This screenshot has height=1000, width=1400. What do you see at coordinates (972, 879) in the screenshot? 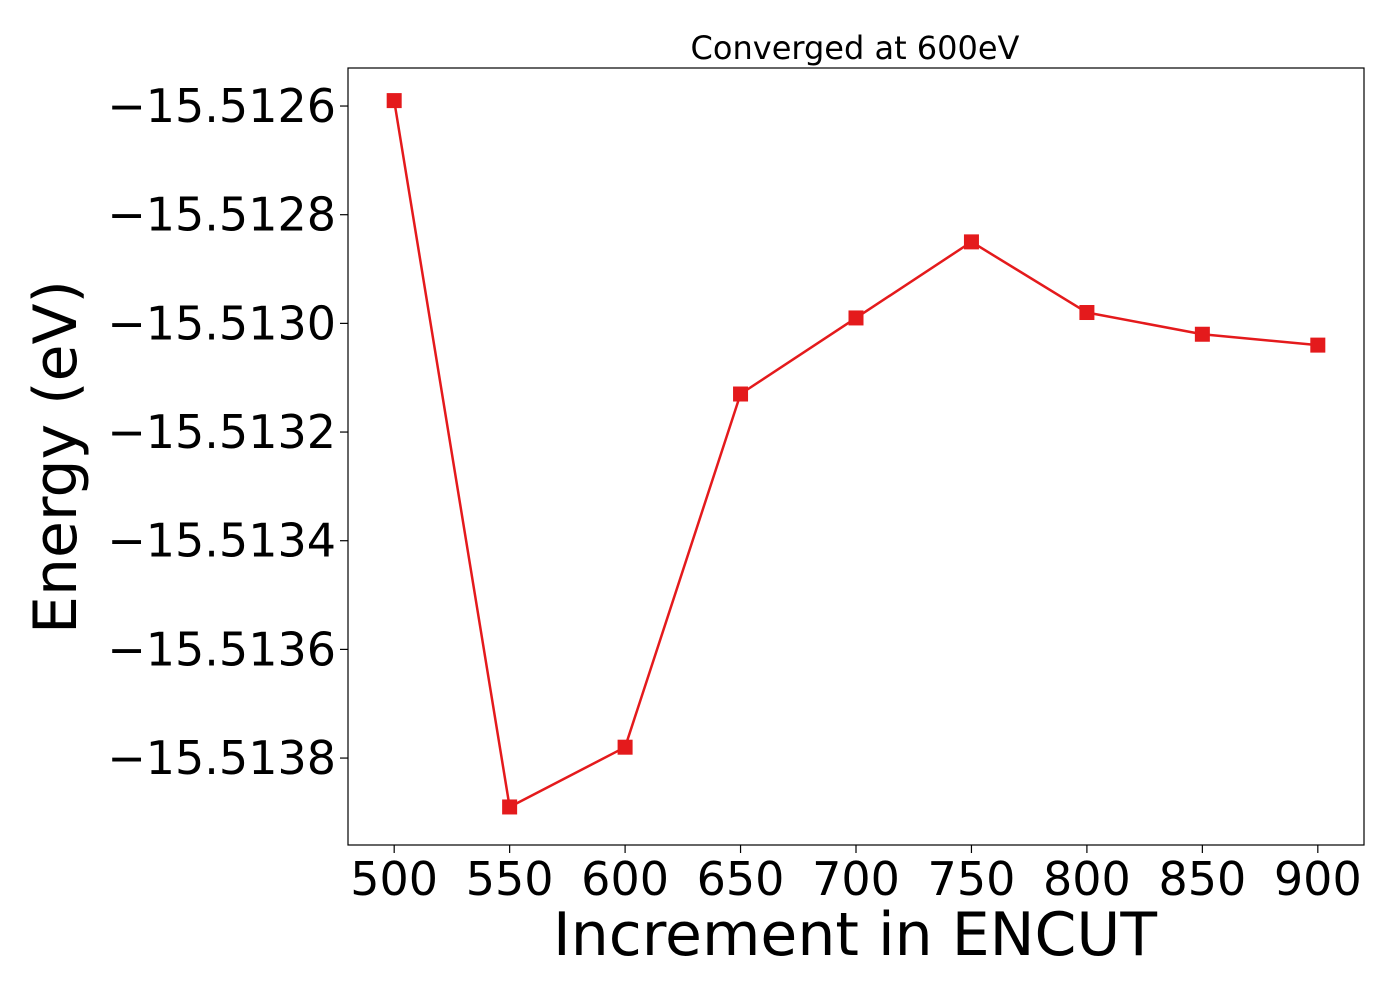
I see `x-tick-label: 750` at bounding box center [972, 879].